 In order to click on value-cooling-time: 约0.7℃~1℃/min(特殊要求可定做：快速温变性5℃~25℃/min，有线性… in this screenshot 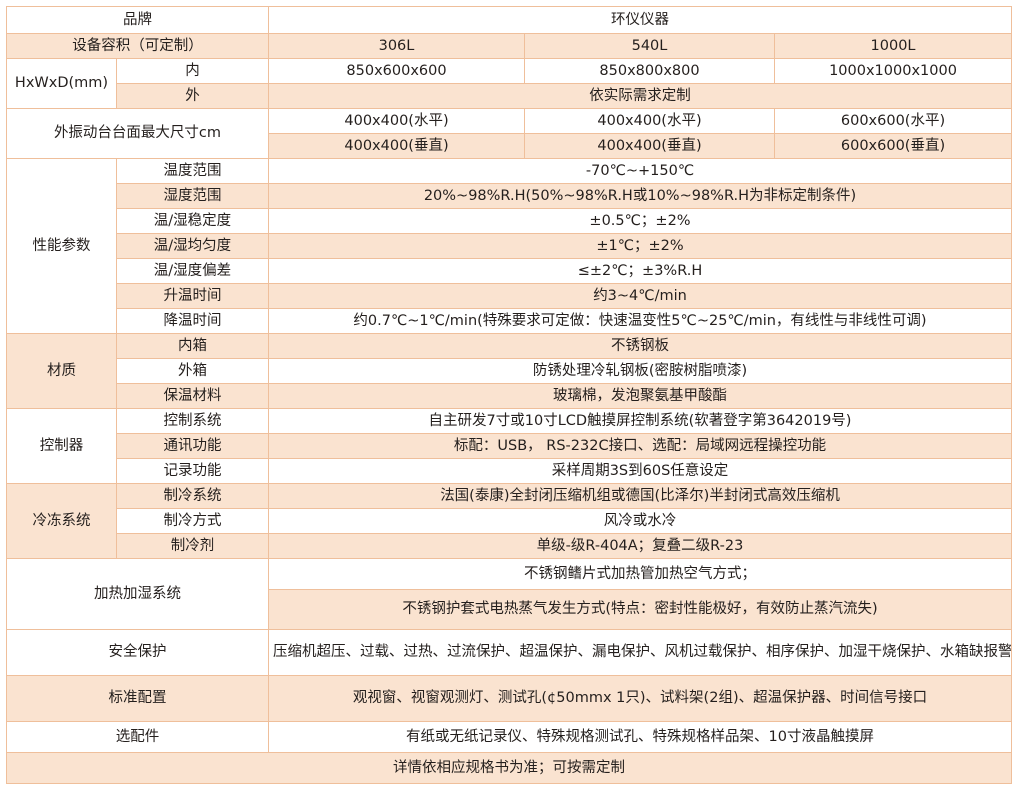, I will do `click(640, 321)`.